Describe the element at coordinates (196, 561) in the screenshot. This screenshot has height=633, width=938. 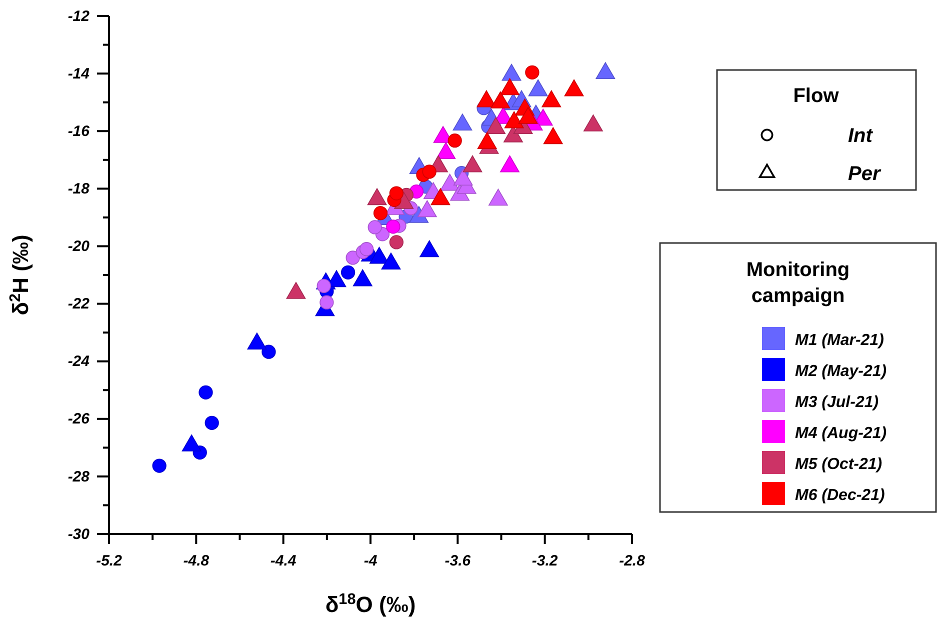
I see `x-tick-label: -4.8` at that location.